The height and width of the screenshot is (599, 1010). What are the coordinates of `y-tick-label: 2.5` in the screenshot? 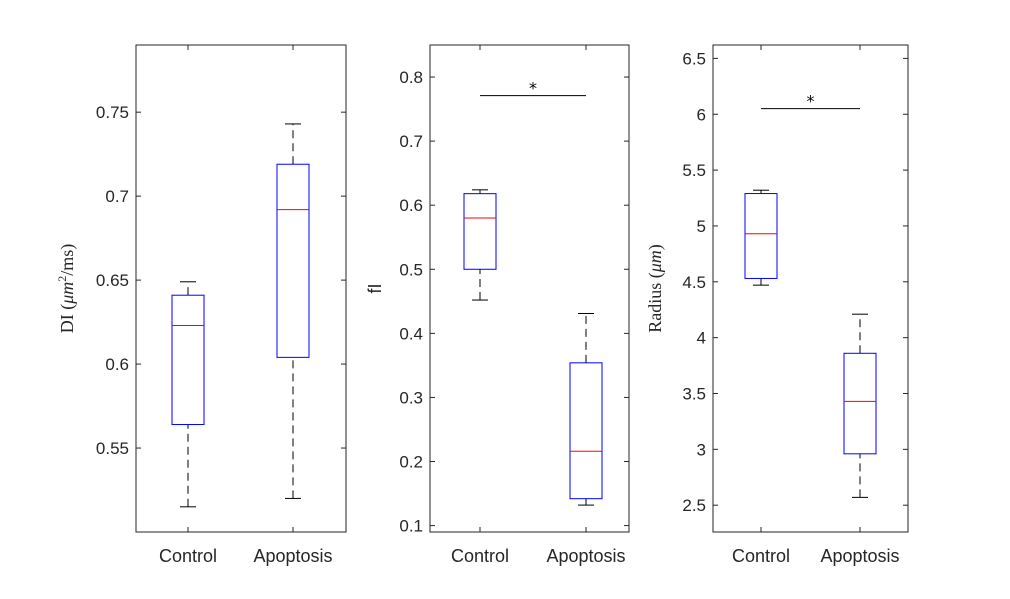 It's located at (694, 505).